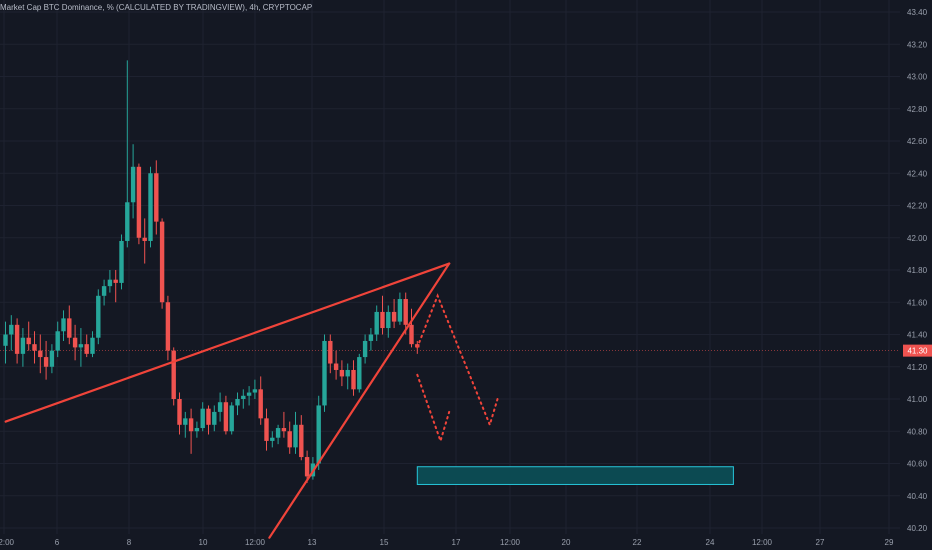  I want to click on time-axis: 12:00 6 8 10 12:00 13 15 17 12:00 20 22 24 12:00 27 29, so click(447, 542).